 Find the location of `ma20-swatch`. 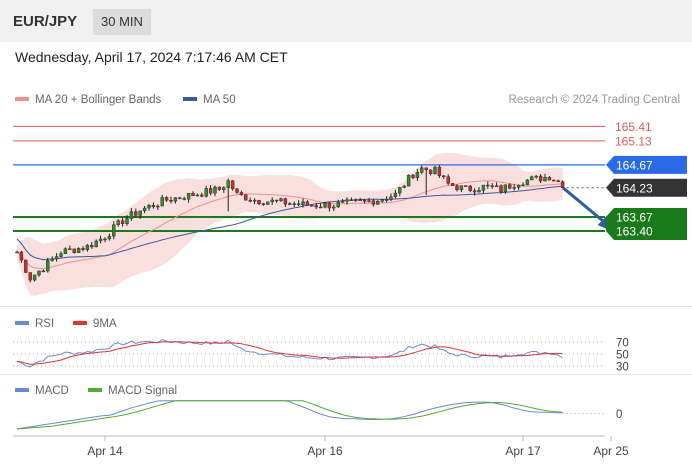

ma20-swatch is located at coordinates (22, 98).